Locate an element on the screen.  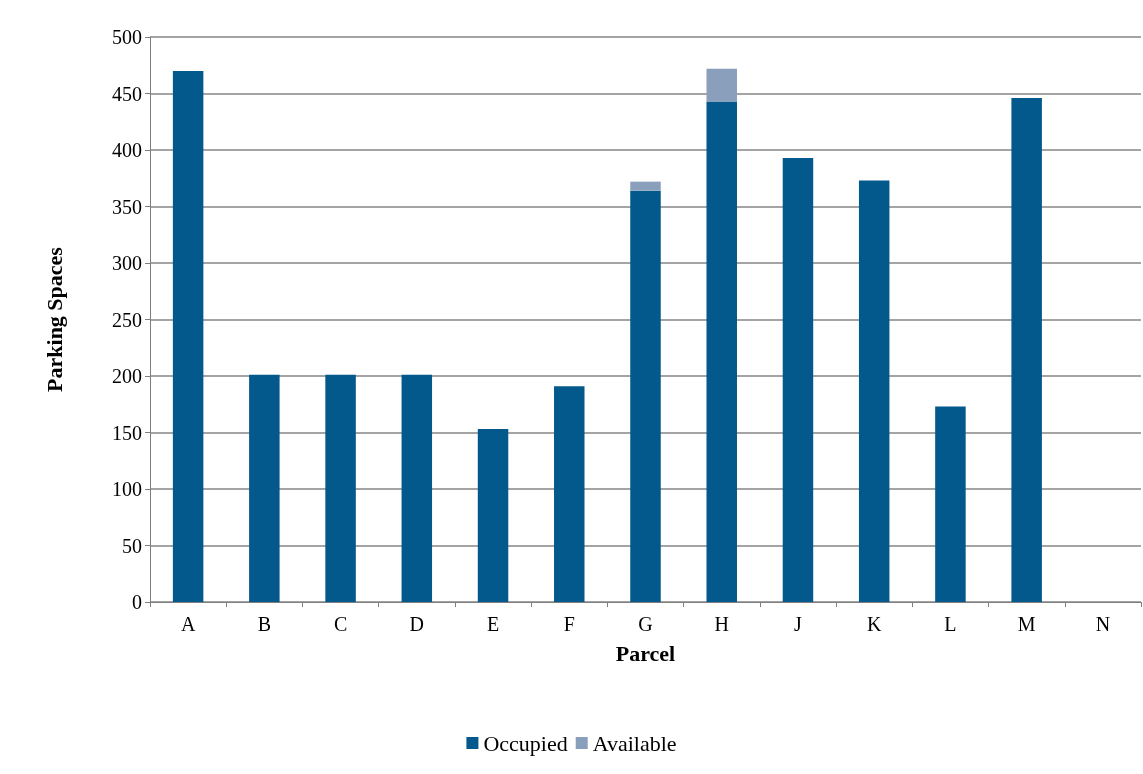
y-tick-label: 150 is located at coordinates (127, 432).